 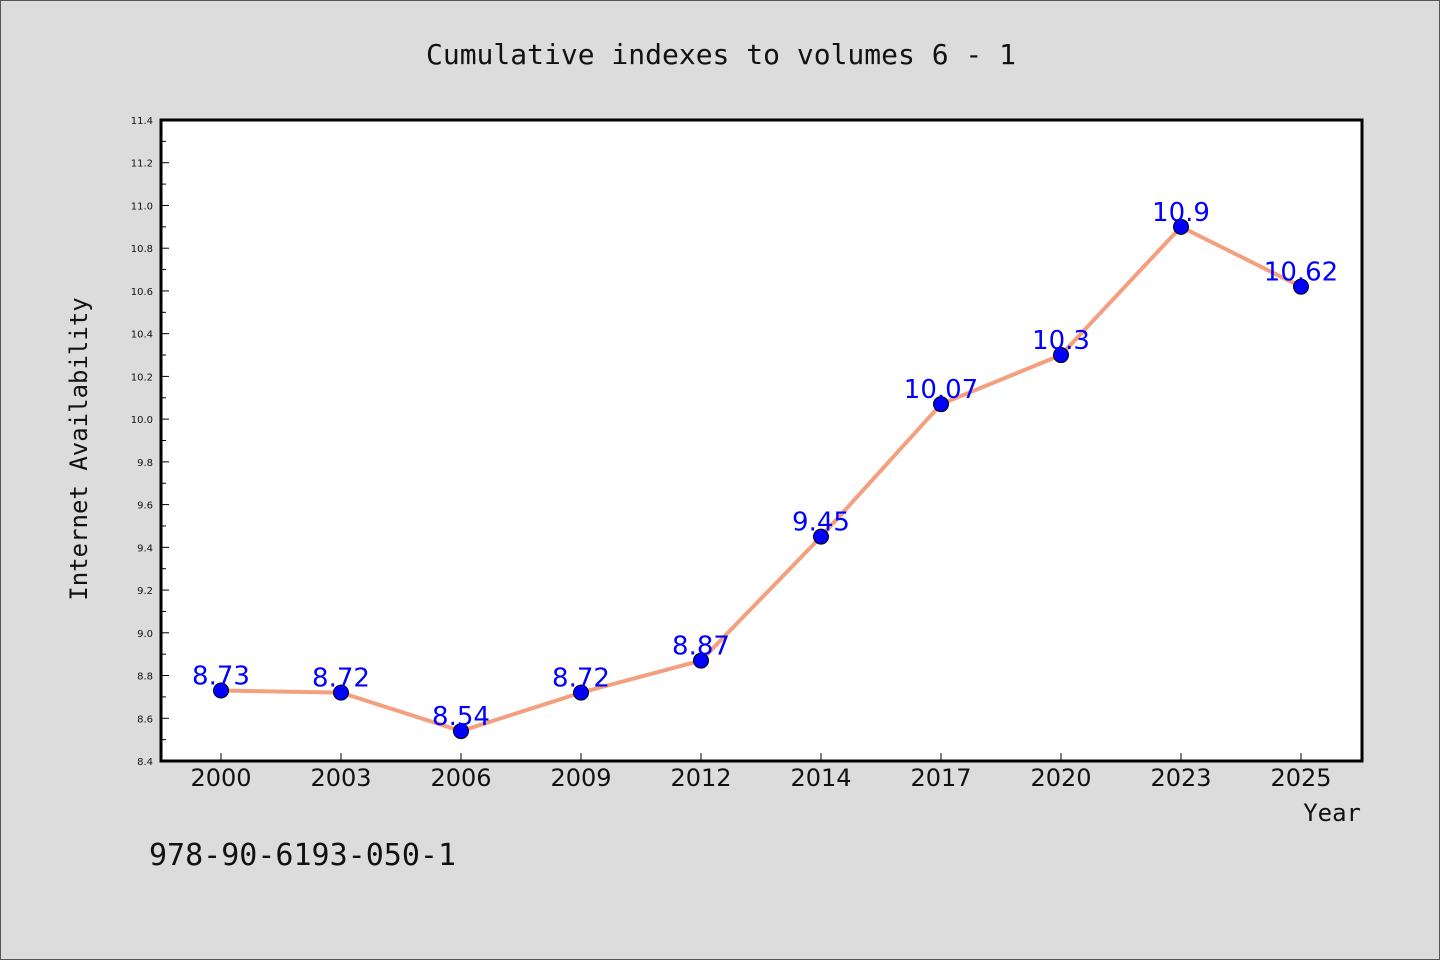 I want to click on y-tick-label: 11.0, so click(x=142, y=206).